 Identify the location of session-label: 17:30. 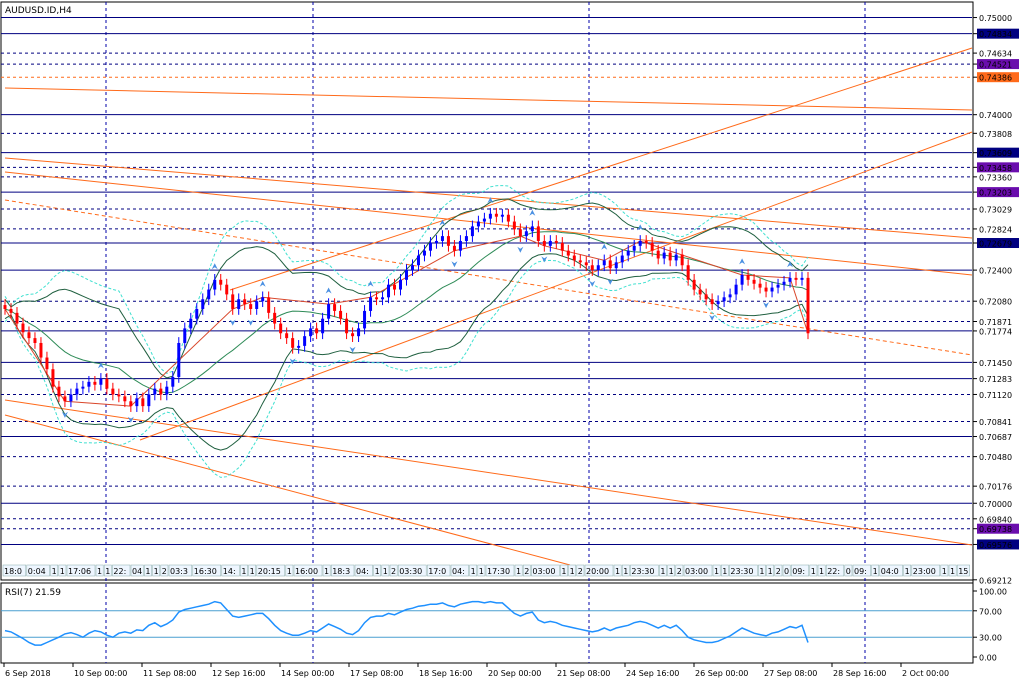
(498, 571).